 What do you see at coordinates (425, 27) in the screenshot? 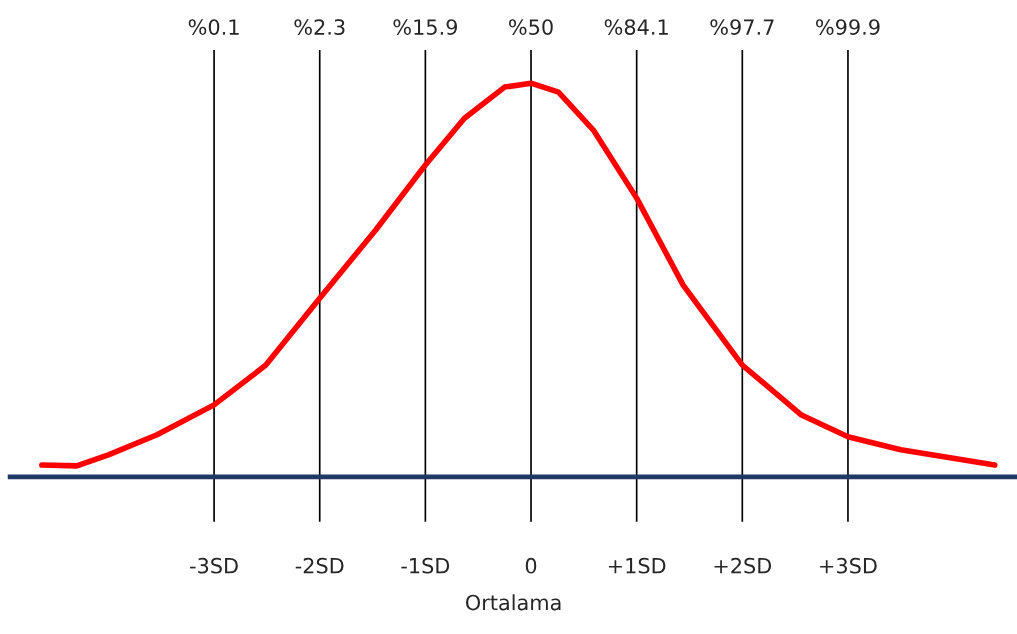
I see `text: %15.9` at bounding box center [425, 27].